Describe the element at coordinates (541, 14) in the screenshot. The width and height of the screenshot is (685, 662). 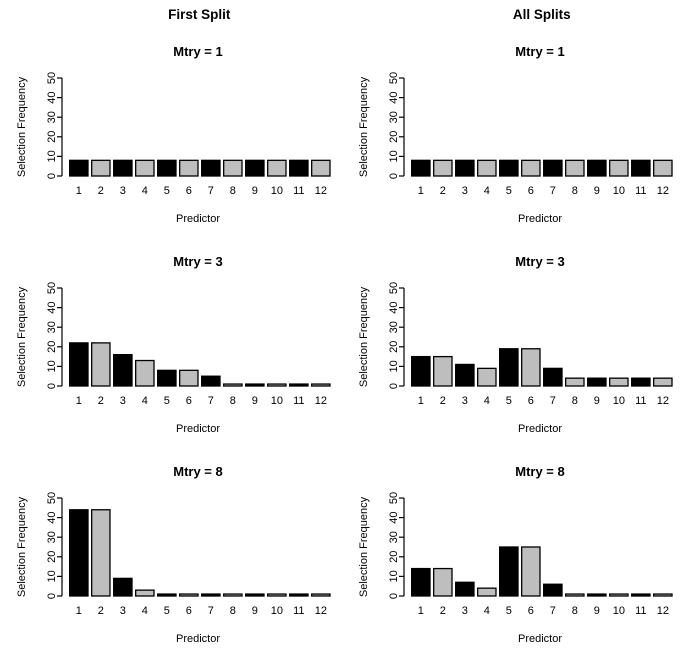
I see `column-header-all-splits: All Splits` at that location.